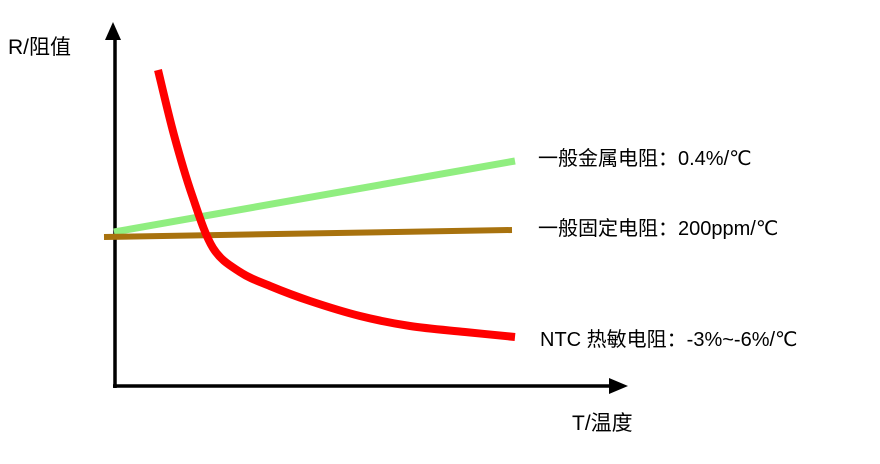  Describe the element at coordinates (645, 159) in the screenshot. I see `annotation-metal-resistor: 一般金属电阻：0.4%/℃` at that location.